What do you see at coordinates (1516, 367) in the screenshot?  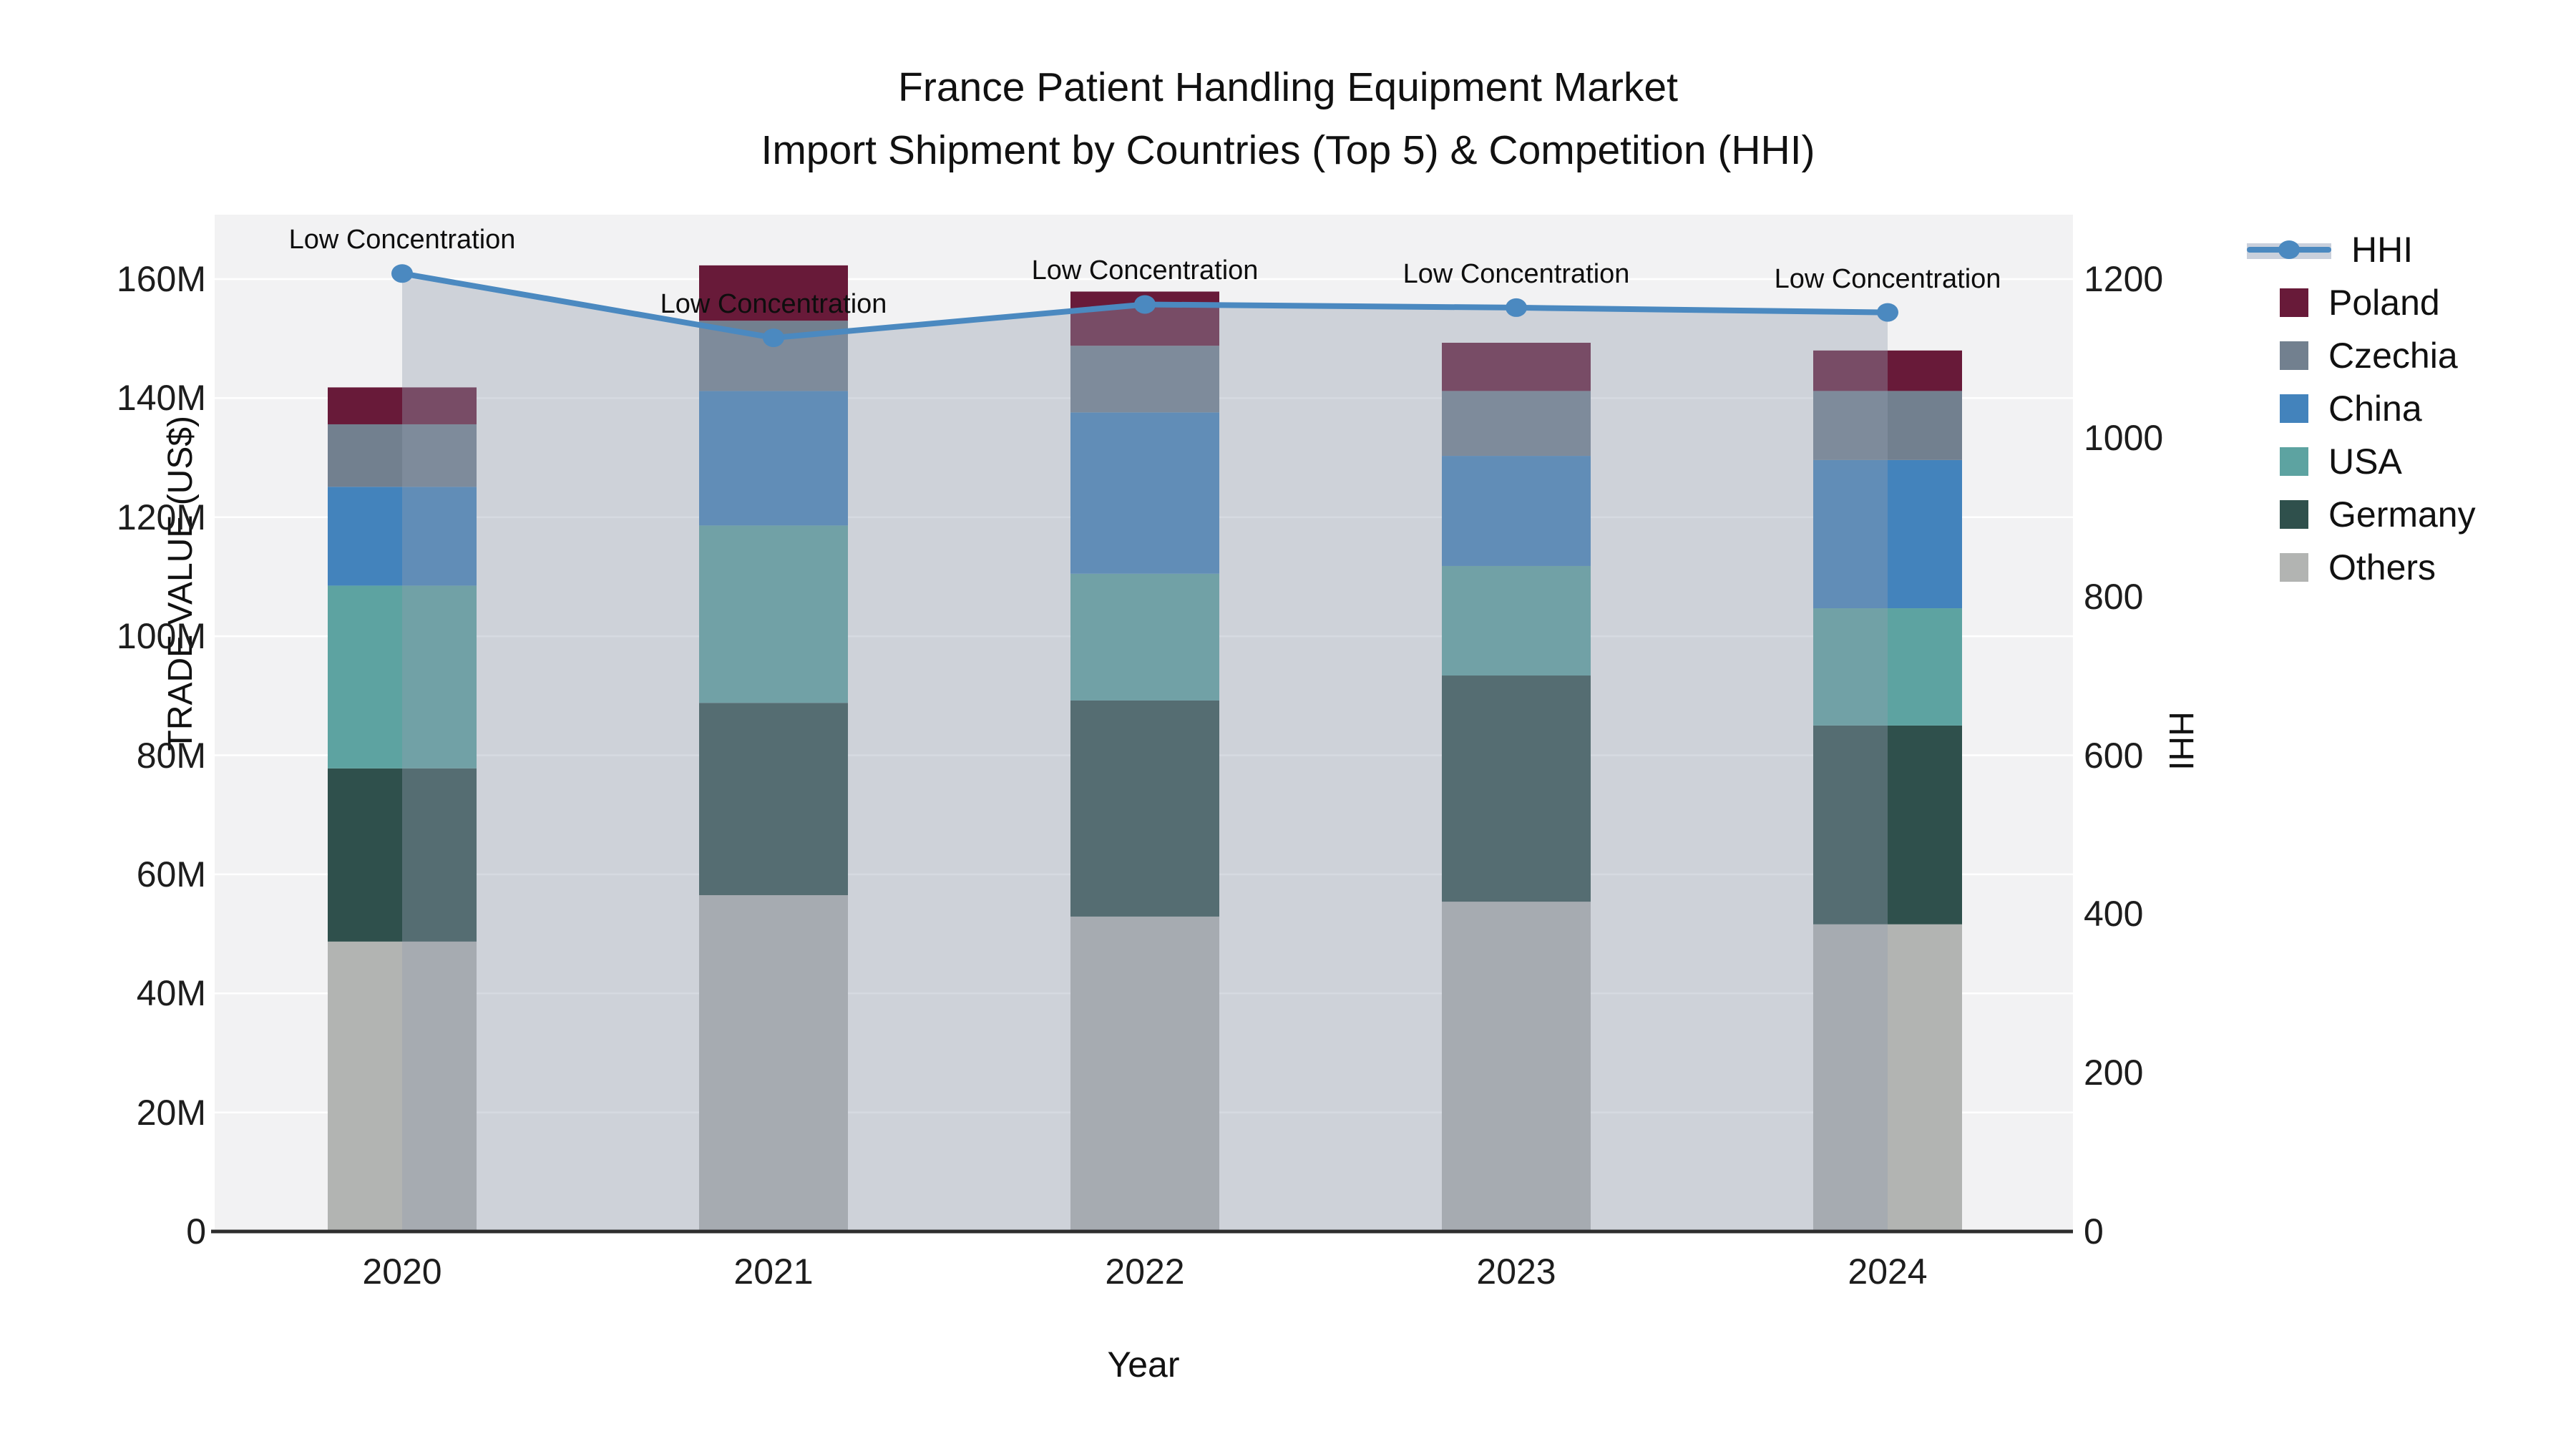 I see `bar-segment-poland-2023` at bounding box center [1516, 367].